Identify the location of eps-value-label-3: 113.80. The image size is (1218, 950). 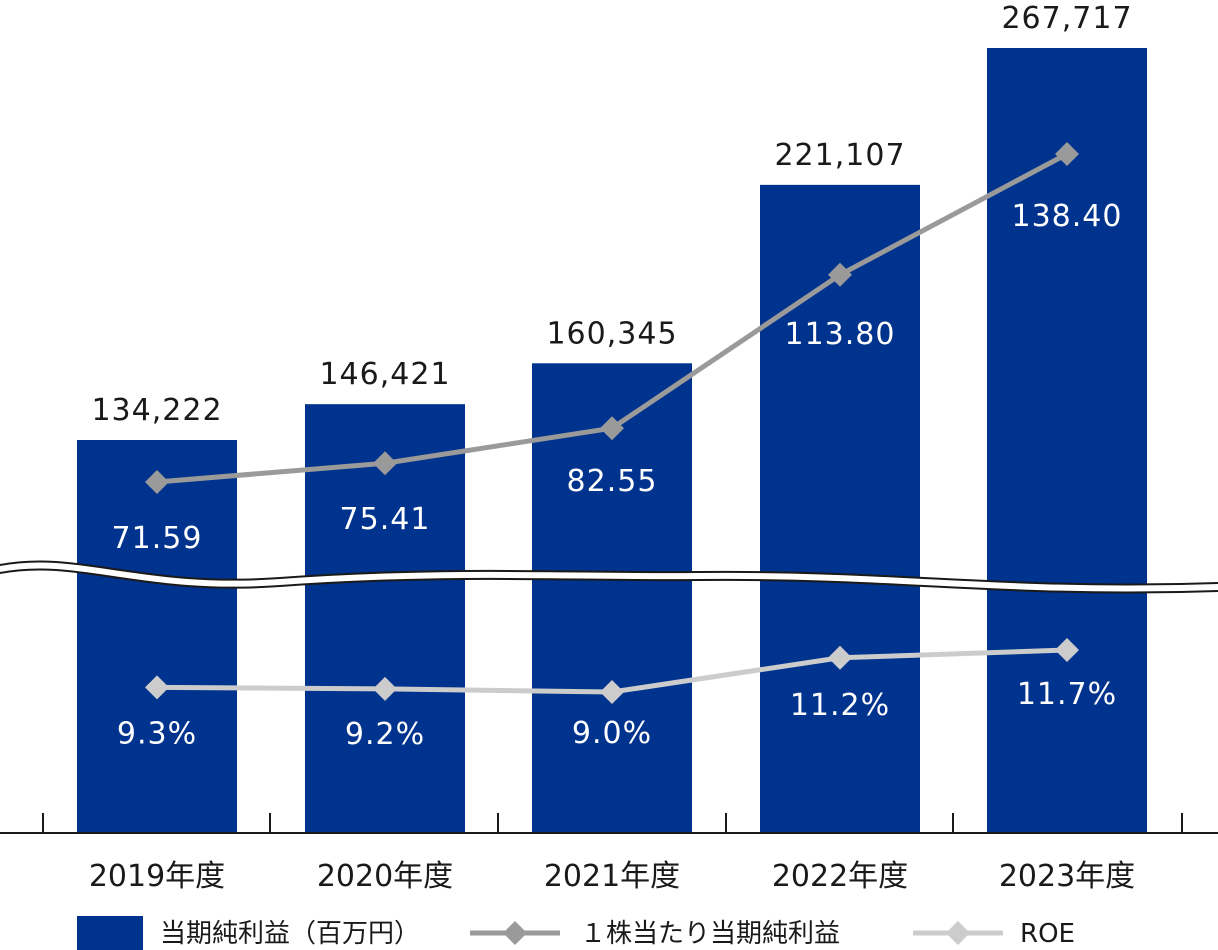
(840, 334).